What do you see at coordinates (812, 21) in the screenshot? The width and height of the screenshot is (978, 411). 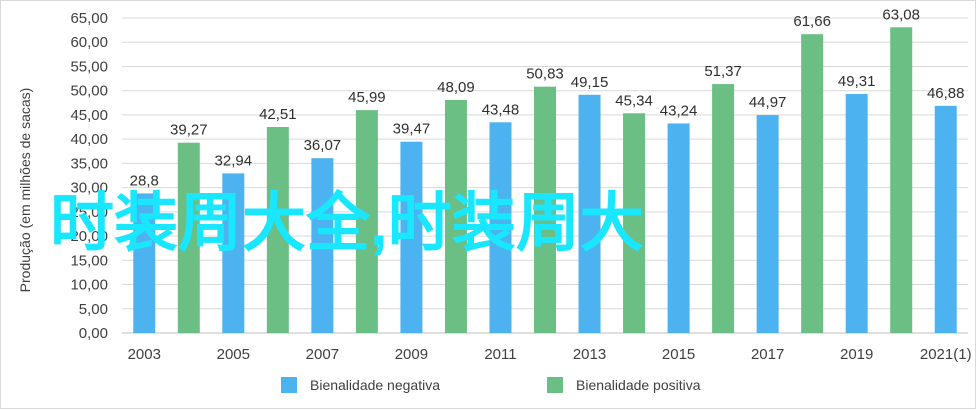 I see `data-label-2018: 61,66` at bounding box center [812, 21].